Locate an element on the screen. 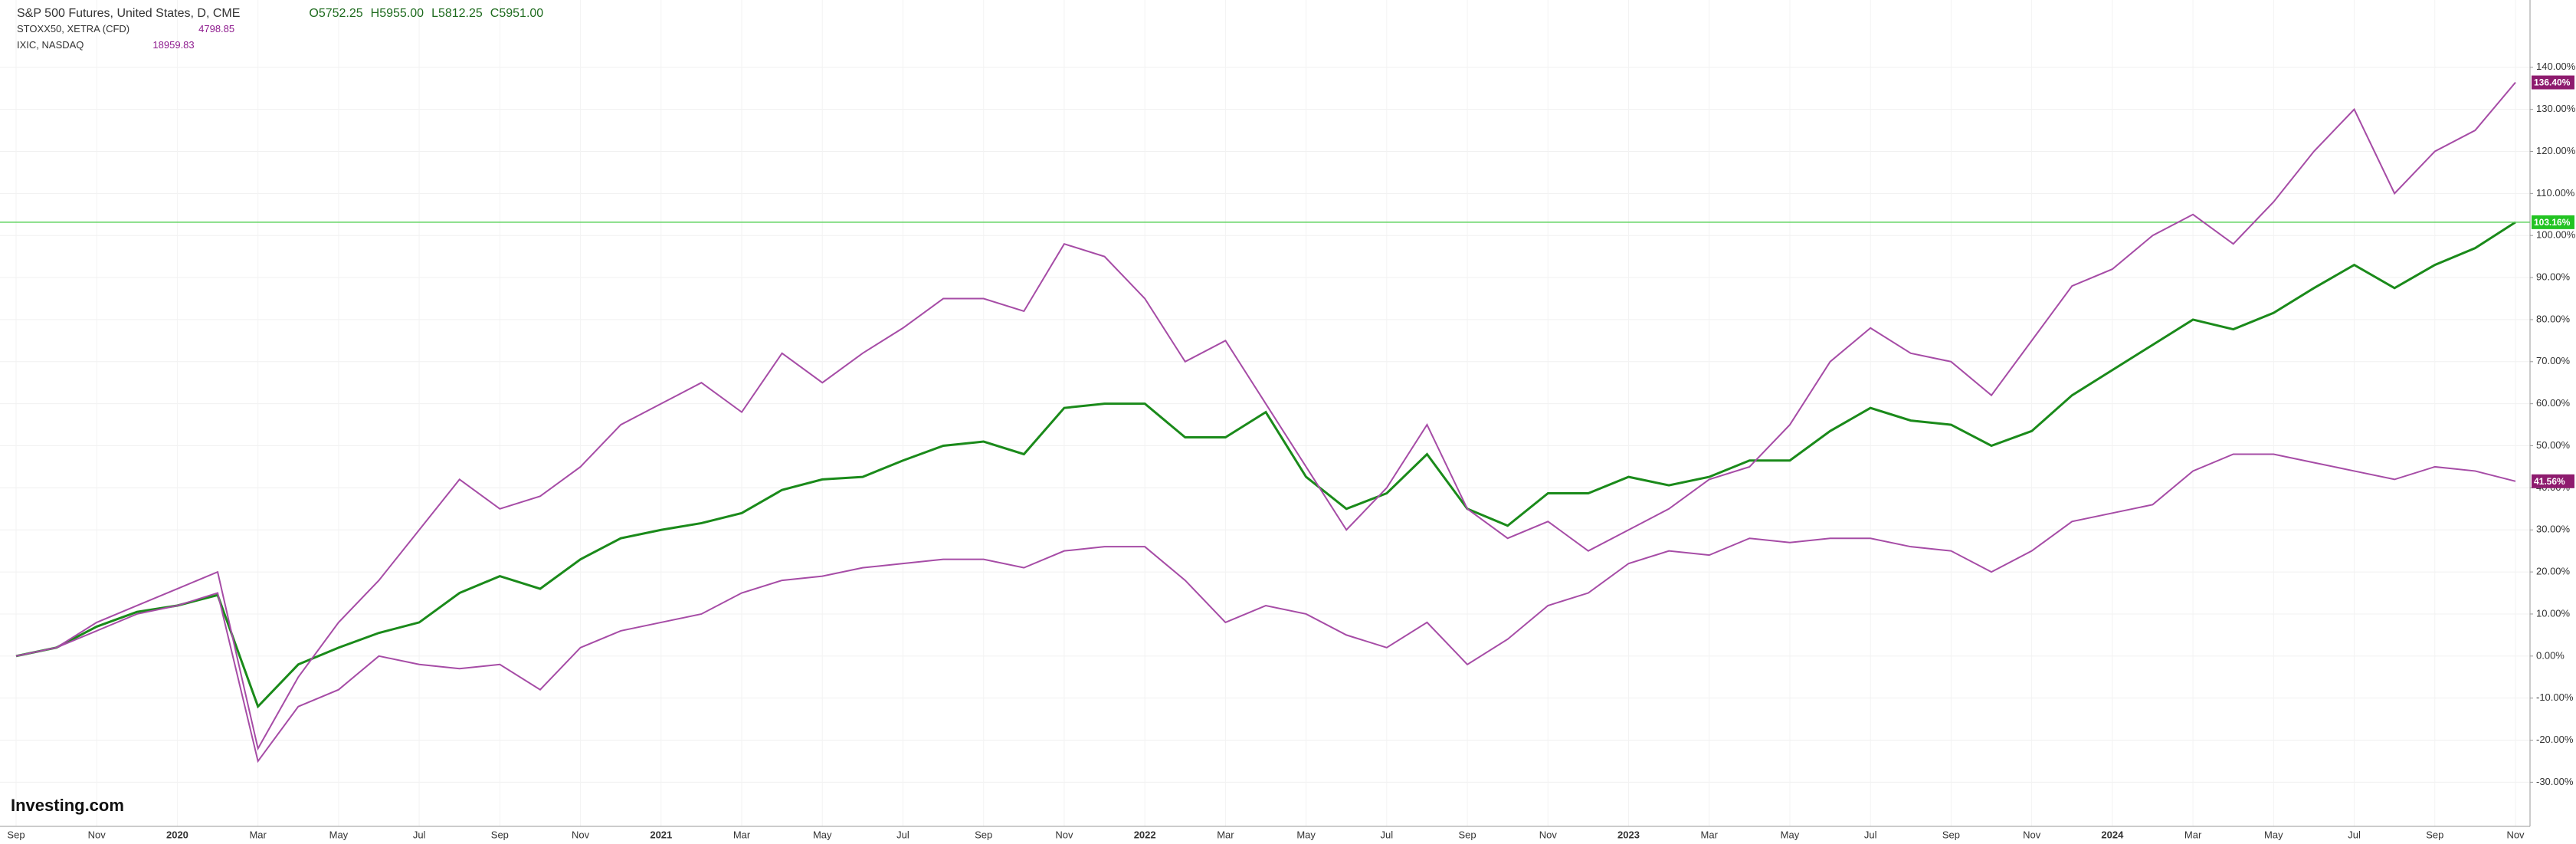 Image resolution: width=2576 pixels, height=844 pixels. y-tick-label: -10.00% is located at coordinates (2555, 697).